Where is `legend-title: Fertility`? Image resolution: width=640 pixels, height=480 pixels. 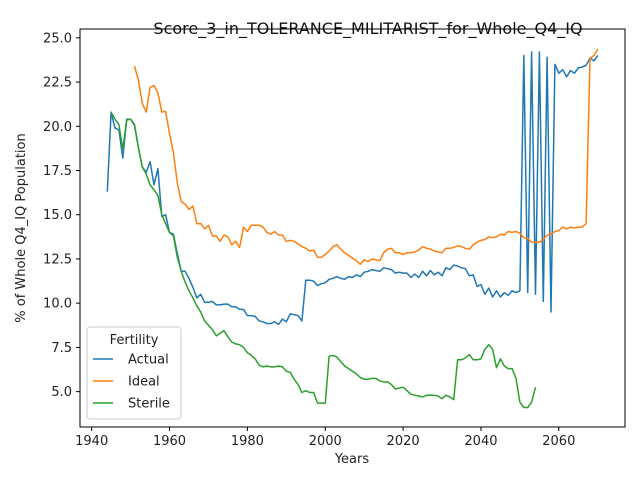
legend-title: Fertility is located at coordinates (134, 340).